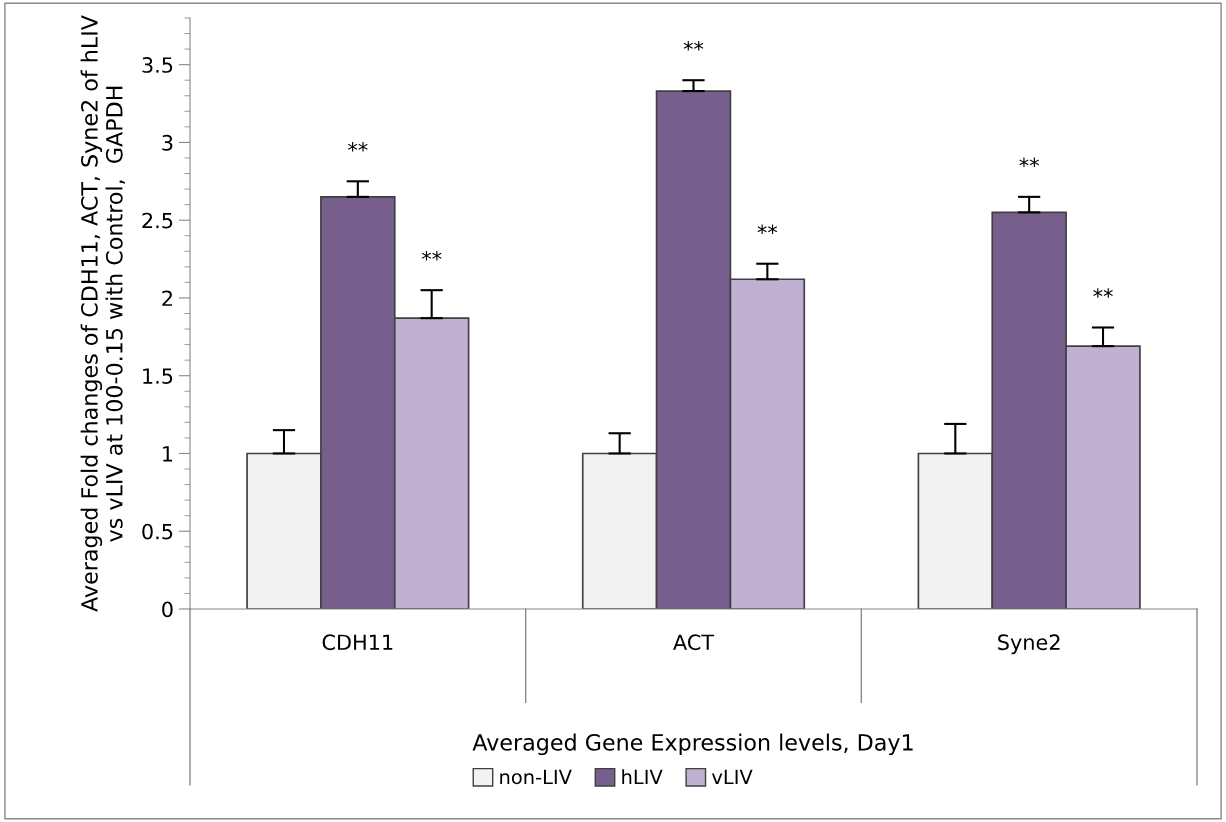 The image size is (1226, 822). Describe the element at coordinates (642, 777) in the screenshot. I see `legend-label: hLIV` at that location.